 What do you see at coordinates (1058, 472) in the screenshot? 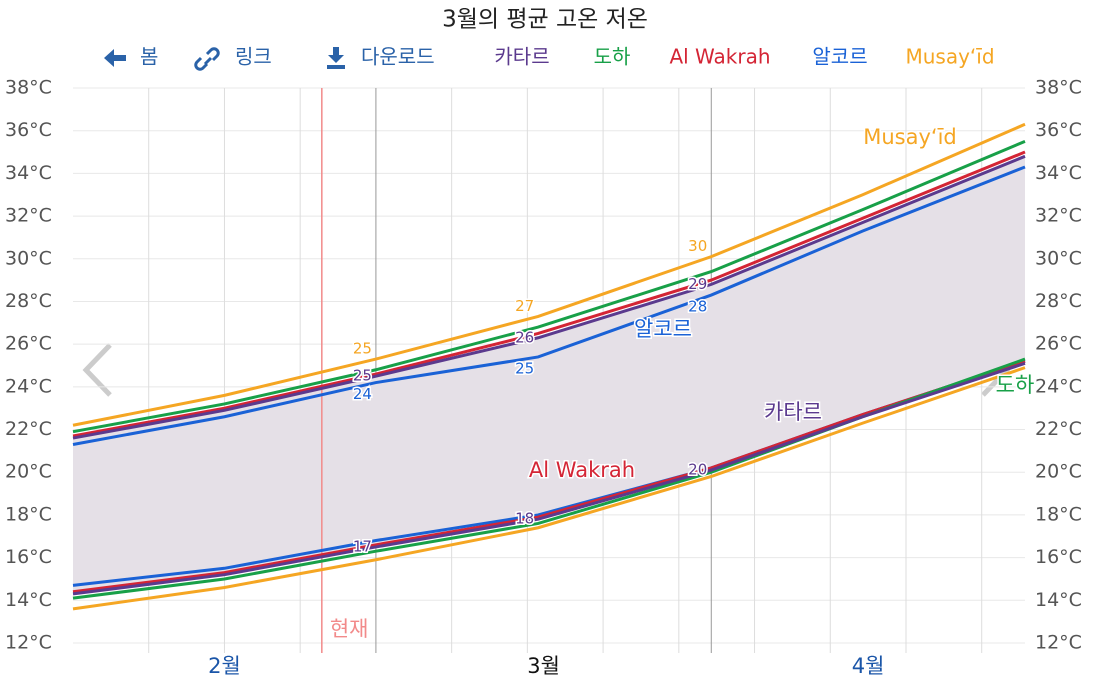
I see `y-tick-label-right: 20°C` at bounding box center [1058, 472].